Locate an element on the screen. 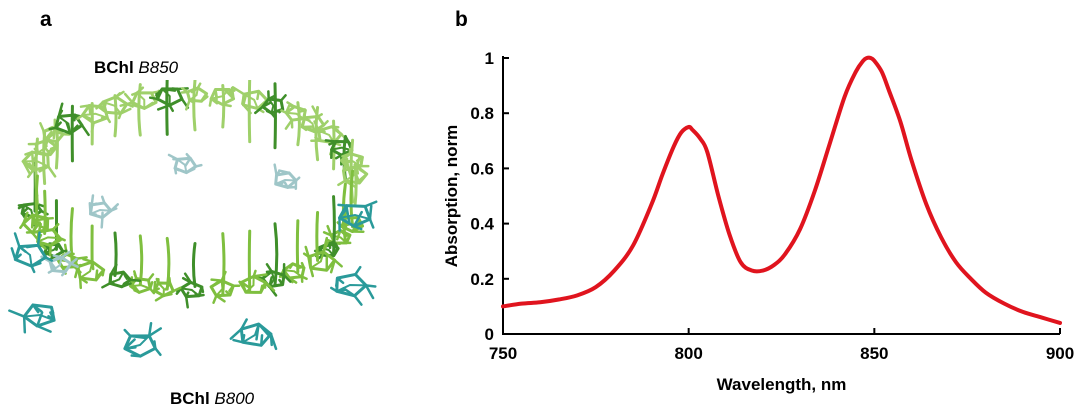  b850-inner-pale-pigments is located at coordinates (170, 214).